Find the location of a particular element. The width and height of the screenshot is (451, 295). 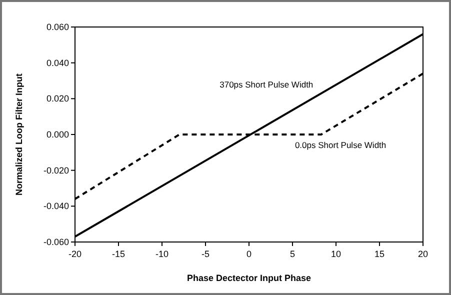

y-tick-label: 0.000 is located at coordinates (57, 135).